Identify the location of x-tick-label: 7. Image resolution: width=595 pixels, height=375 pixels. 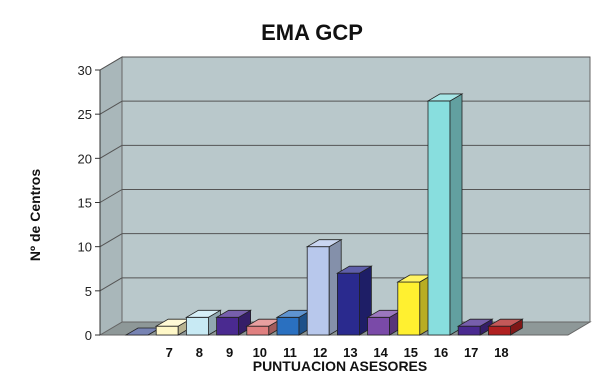
(169, 352).